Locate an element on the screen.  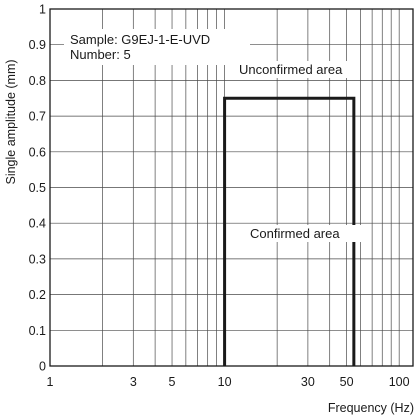
x-tick-label-6: 100 is located at coordinates (399, 382).